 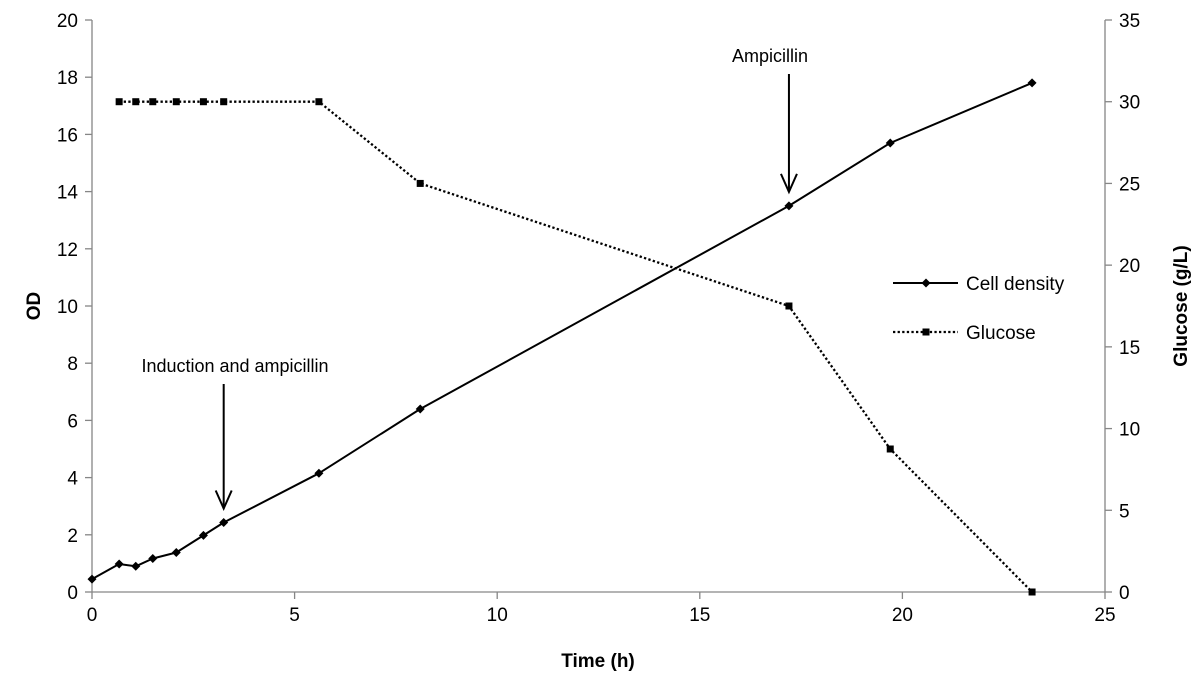 I want to click on y-left-tick-label: 18, so click(x=67, y=78).